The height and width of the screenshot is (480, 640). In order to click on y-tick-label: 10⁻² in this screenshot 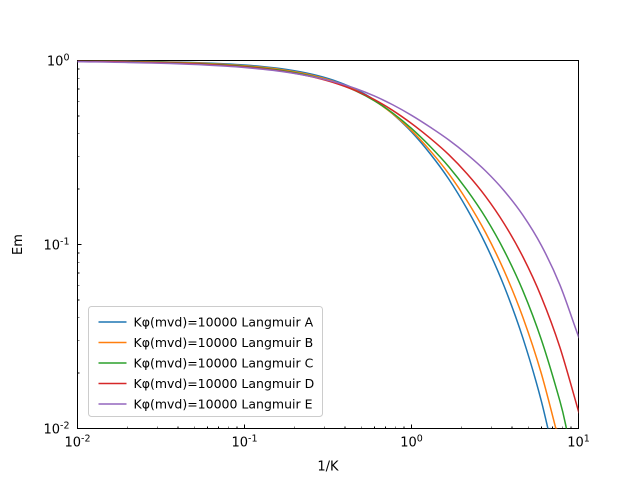, I will do `click(56, 429)`.